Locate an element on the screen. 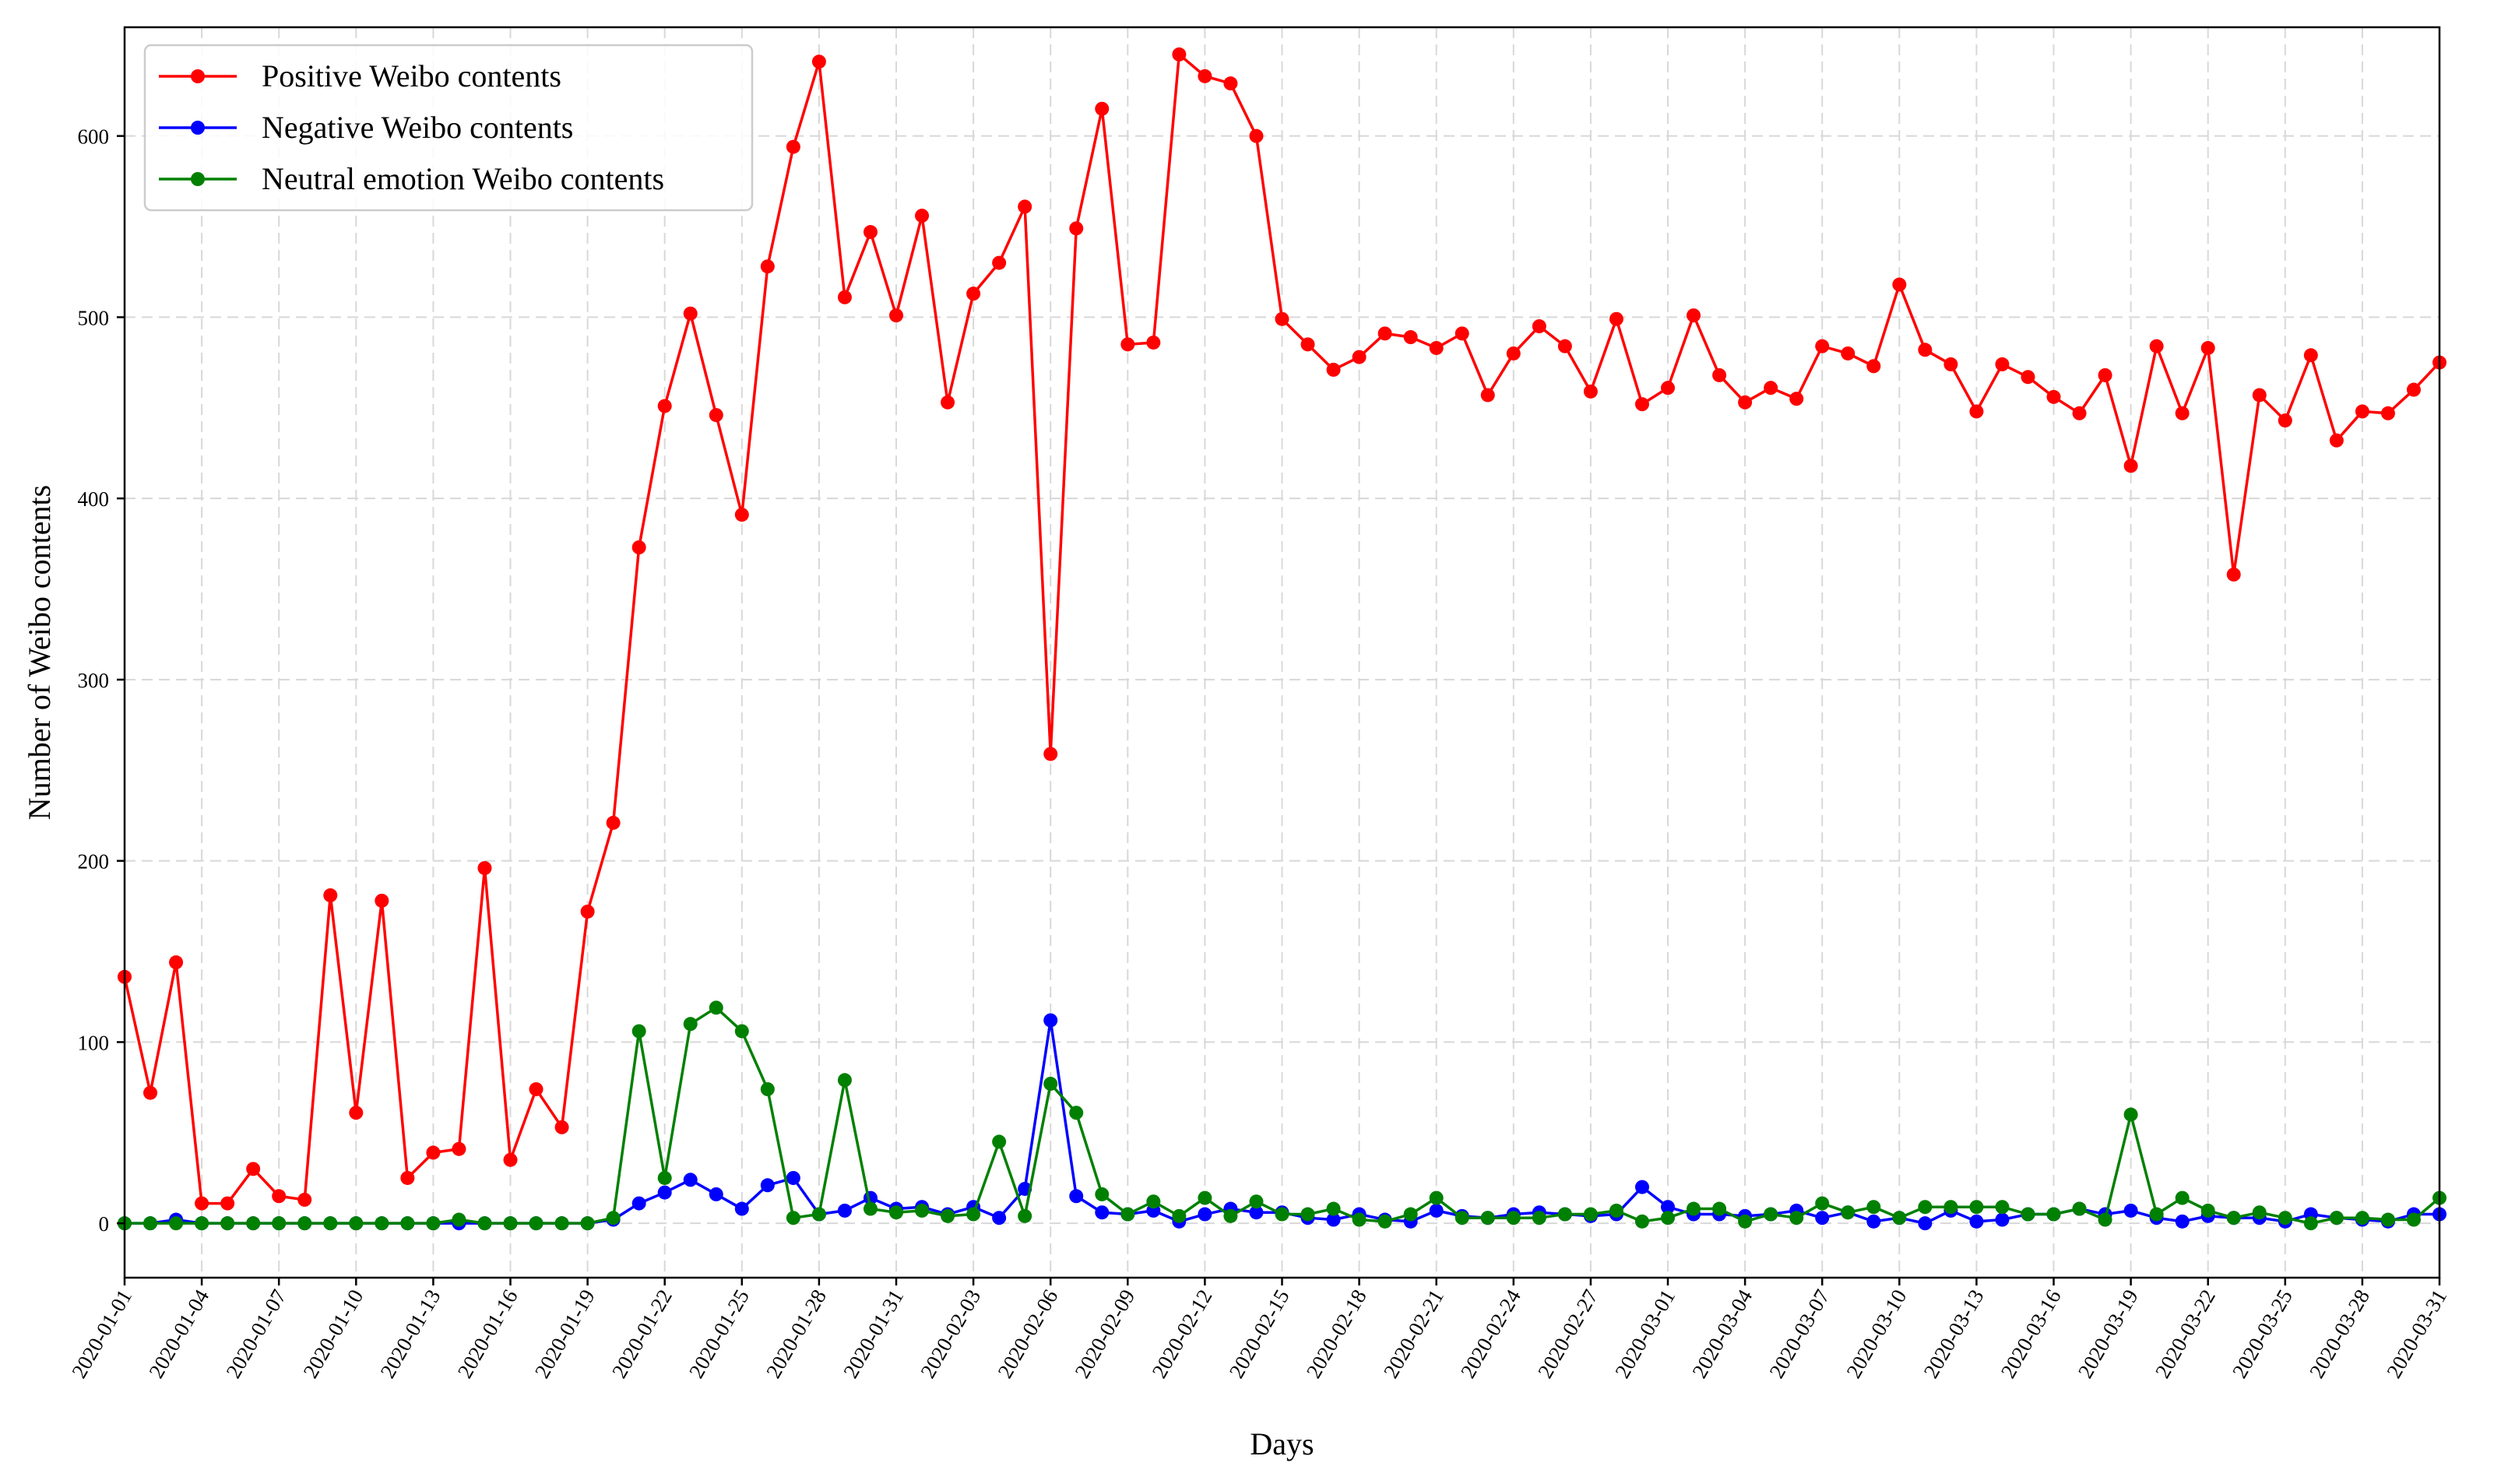  legend-item-positive-weibo-contents: Positive Weibo contents is located at coordinates (360, 75).